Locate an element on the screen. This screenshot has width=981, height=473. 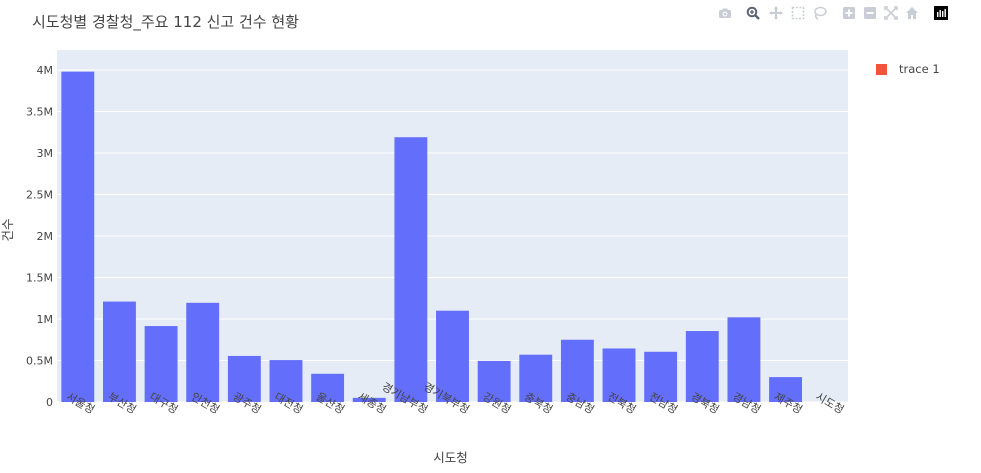
y-axis-ticks: 0 0.5M 1M 1.5M 2M 2.5M 3M 3.5M 4M is located at coordinates (39, 236).